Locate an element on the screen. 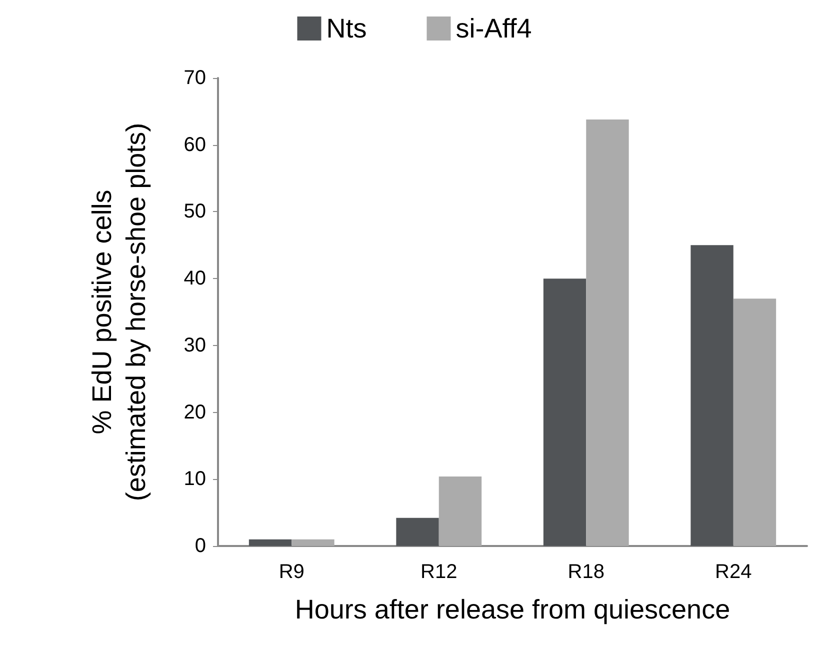  y-axis-title: % EdU positive cells (estimated by horse-shoe plots) is located at coordinates (119, 312).